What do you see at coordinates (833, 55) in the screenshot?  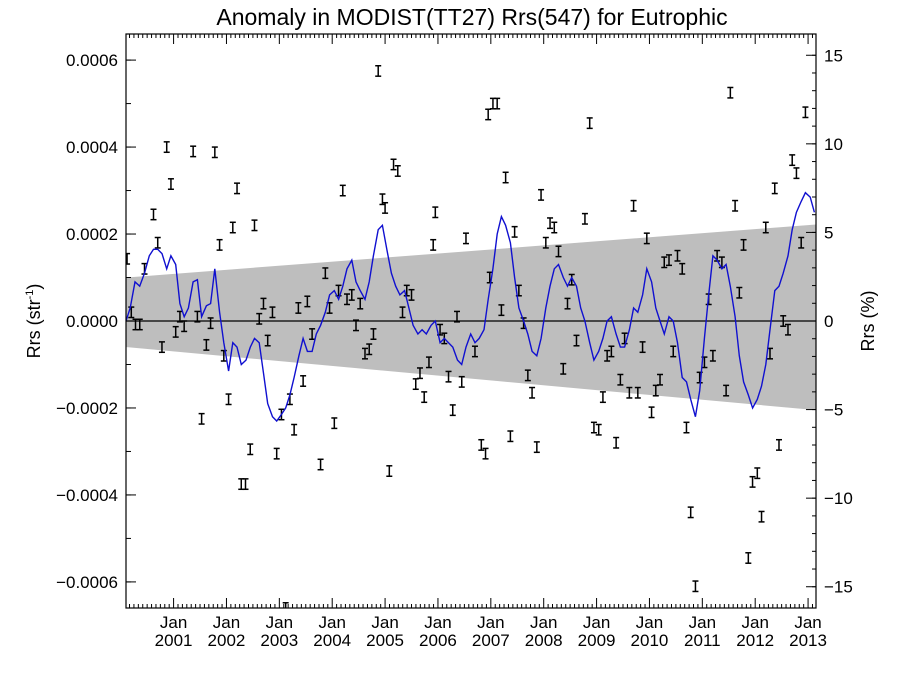 I see `y-tick-label-right: 15` at bounding box center [833, 55].